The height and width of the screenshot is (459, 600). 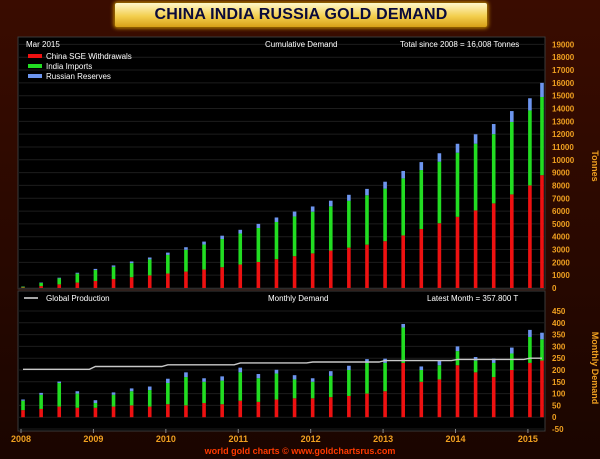 What do you see at coordinates (166, 439) in the screenshot?
I see `x-tick-label: 2010` at bounding box center [166, 439].